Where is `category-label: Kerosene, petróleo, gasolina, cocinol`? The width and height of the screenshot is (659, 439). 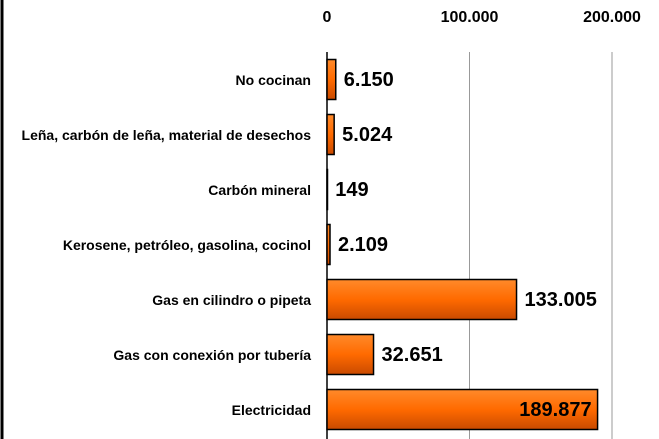
category-label: Kerosene, petróleo, gasolina, cocinol is located at coordinates (161, 244).